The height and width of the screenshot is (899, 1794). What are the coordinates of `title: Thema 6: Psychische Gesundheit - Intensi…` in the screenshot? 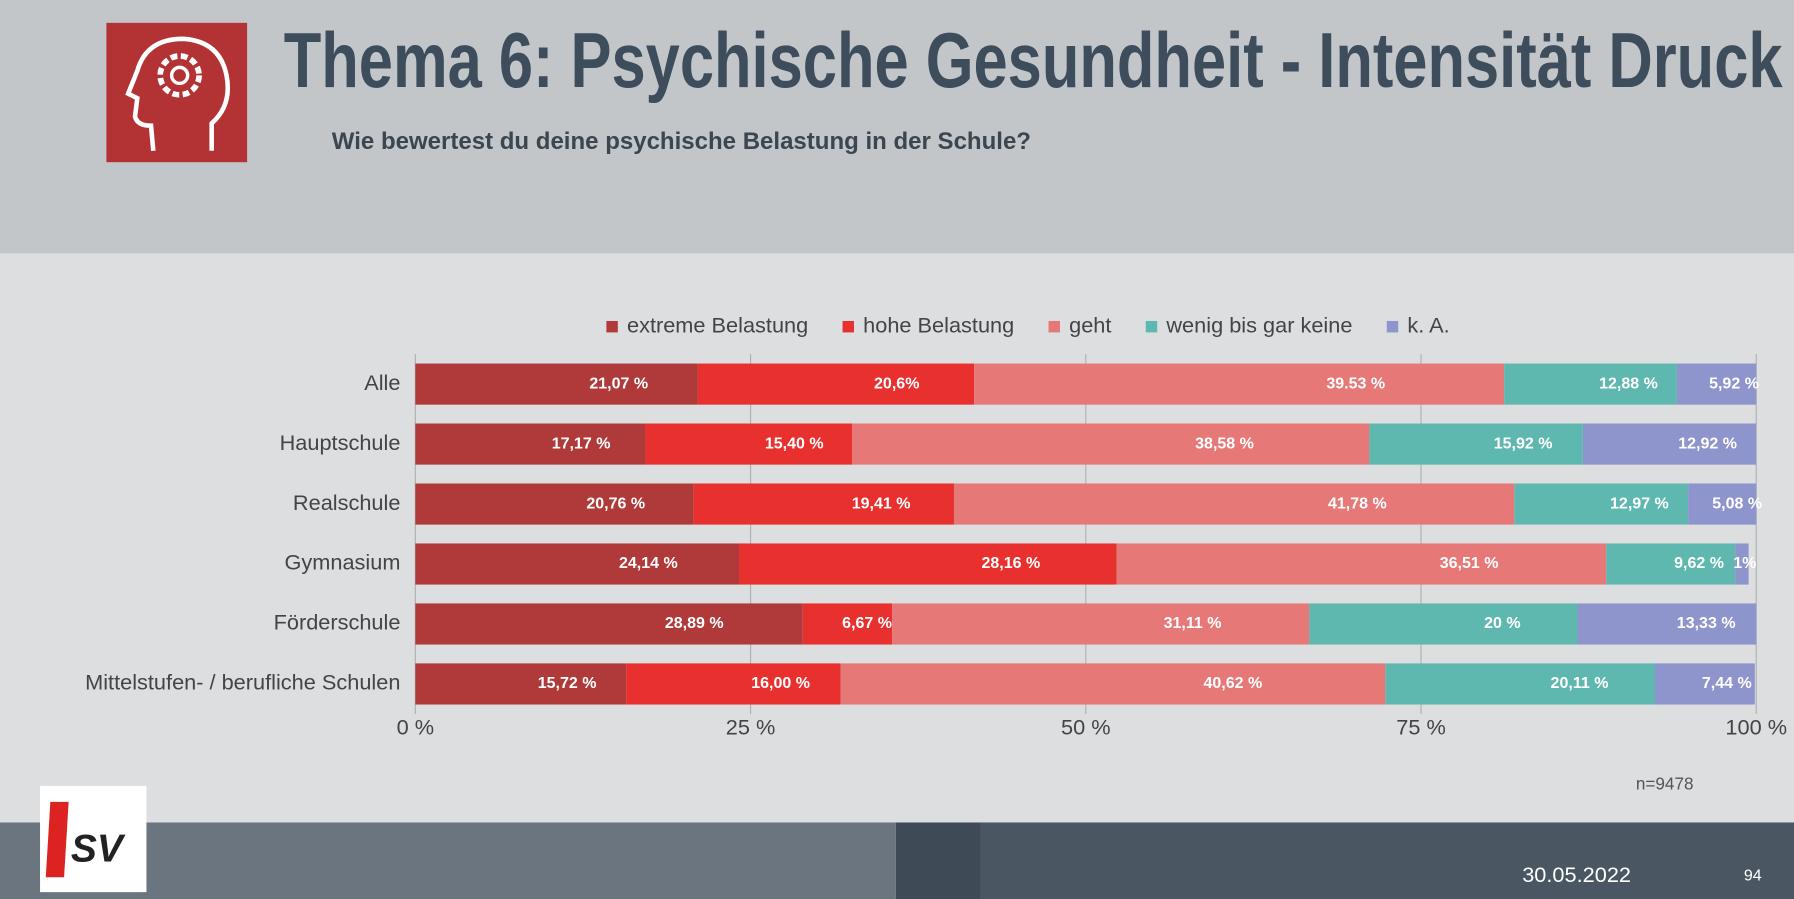 It's located at (1033, 61).